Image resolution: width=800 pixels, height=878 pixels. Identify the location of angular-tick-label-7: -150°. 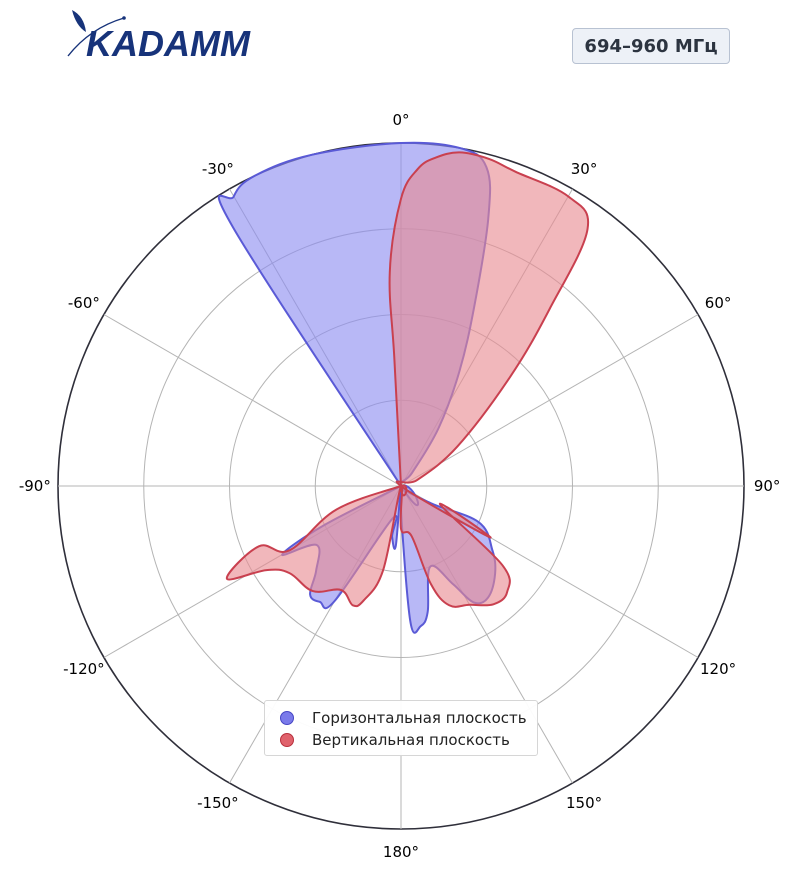
(218, 803).